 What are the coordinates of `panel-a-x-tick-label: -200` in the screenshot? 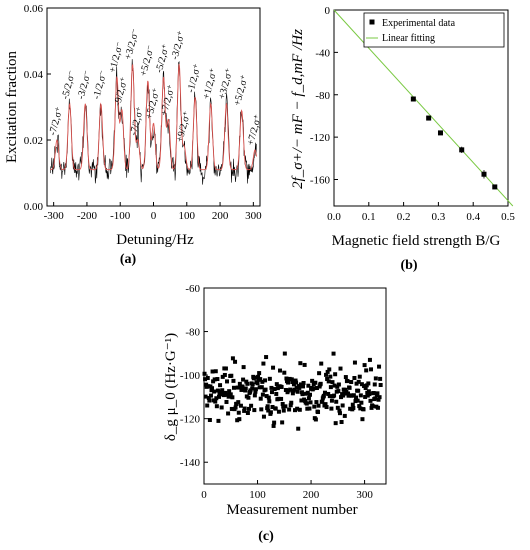 It's located at (87, 216).